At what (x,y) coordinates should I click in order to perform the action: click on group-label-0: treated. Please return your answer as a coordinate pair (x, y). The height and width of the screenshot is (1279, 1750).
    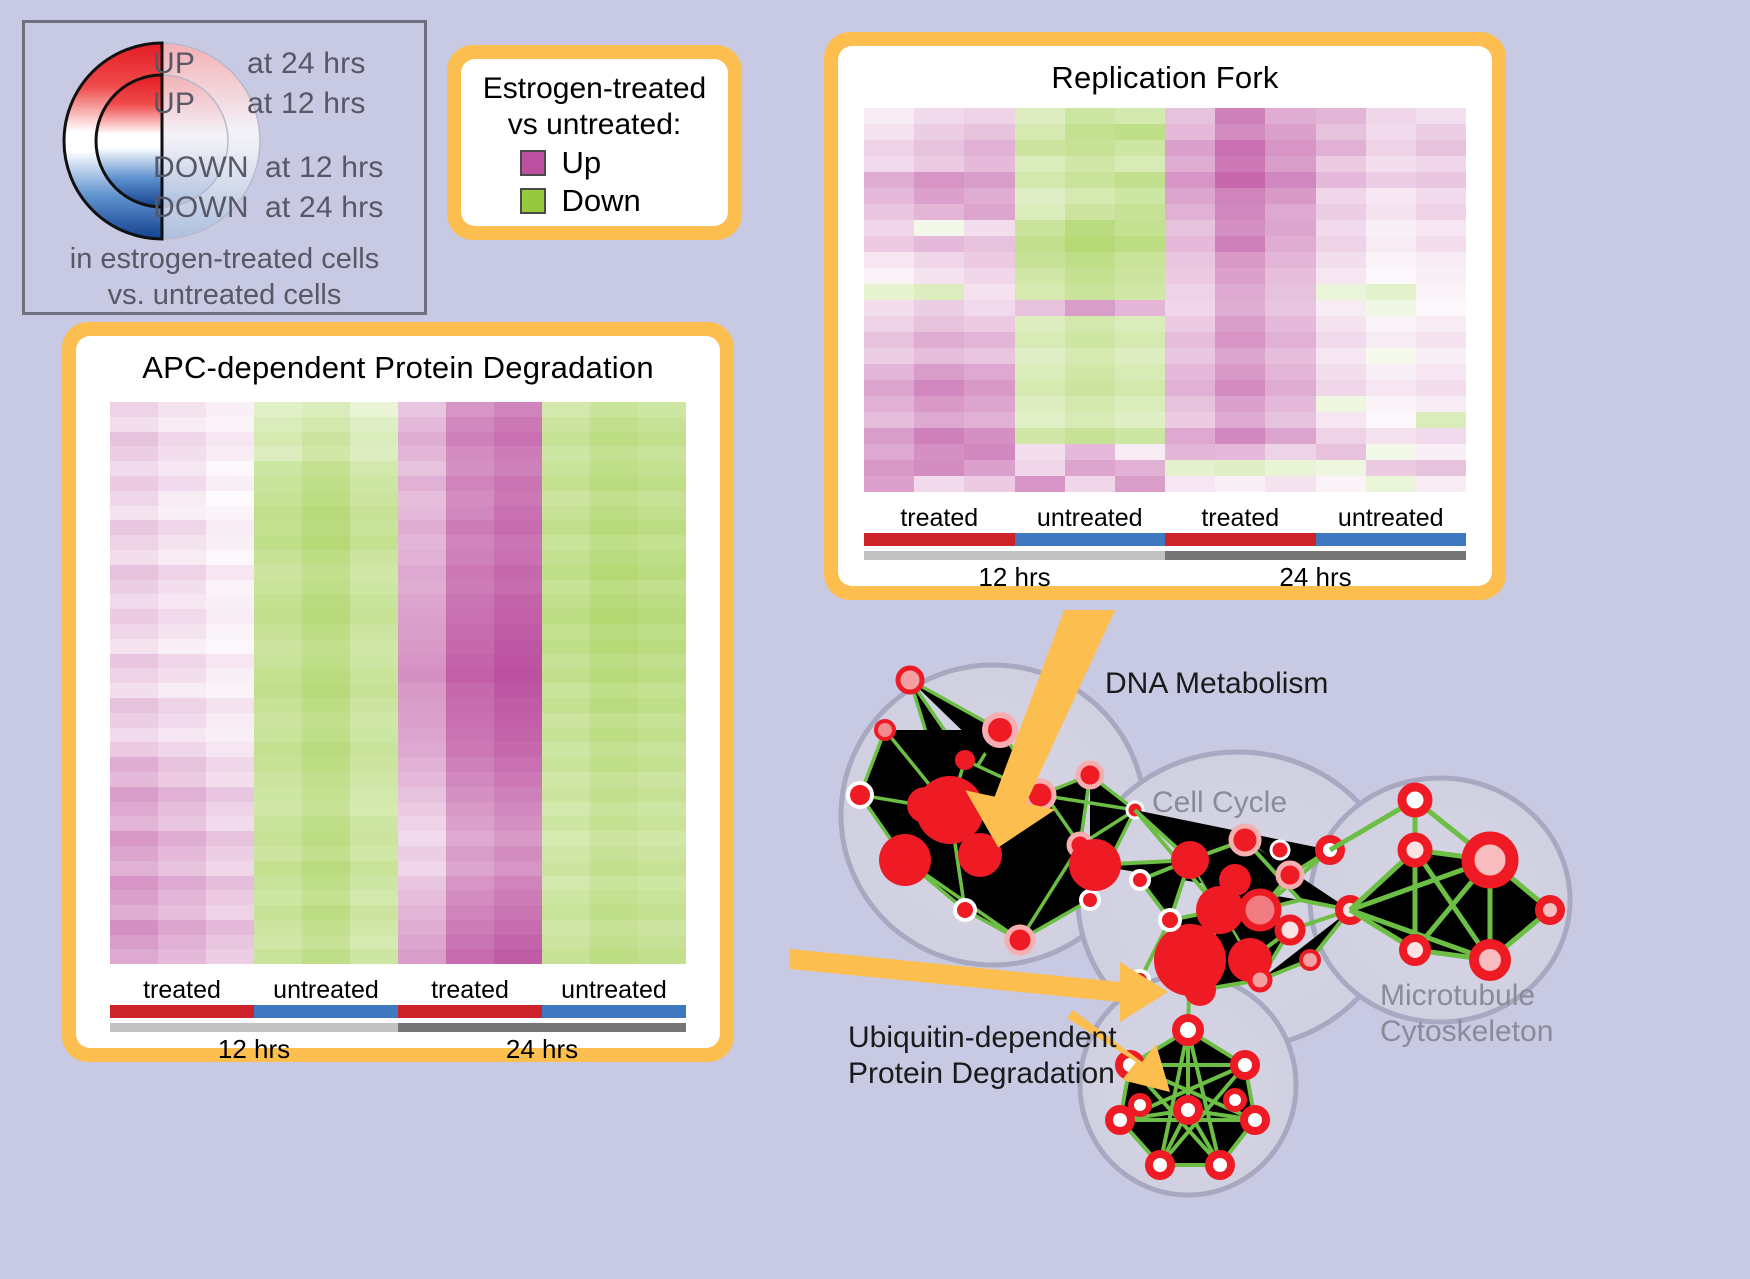
    Looking at the image, I should click on (939, 518).